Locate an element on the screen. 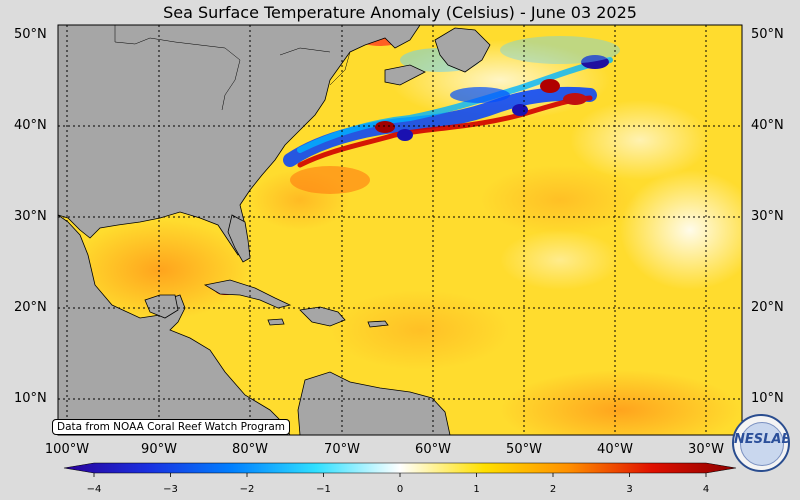 The image size is (800, 500). colorbar-tick-label: 1 is located at coordinates (476, 489).